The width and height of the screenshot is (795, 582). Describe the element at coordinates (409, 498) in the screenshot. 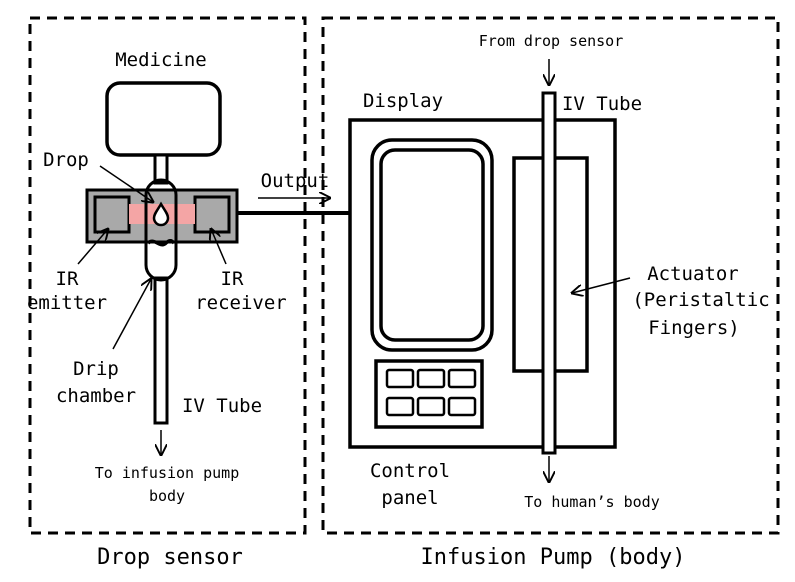

I see `control-panel-label-line2: panel` at that location.